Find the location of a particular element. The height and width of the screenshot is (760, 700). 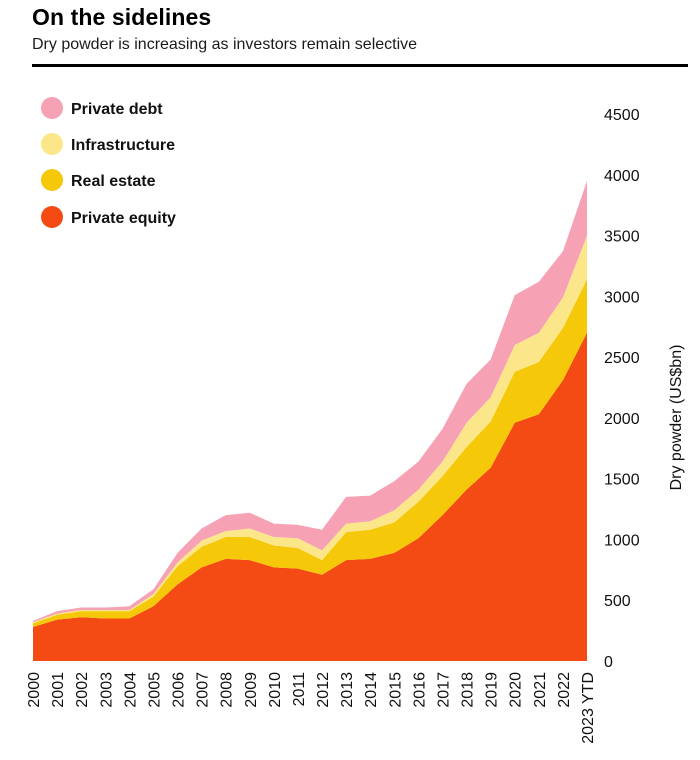

title-rule is located at coordinates (360, 65).